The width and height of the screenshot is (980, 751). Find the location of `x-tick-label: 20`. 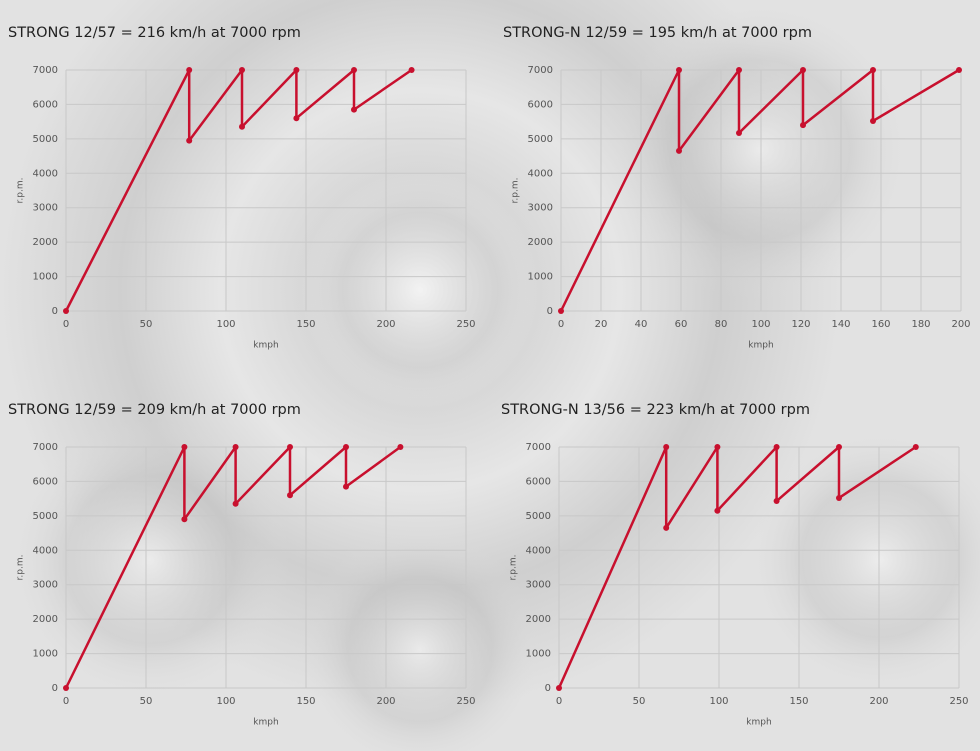

x-tick-label: 20 is located at coordinates (601, 324).